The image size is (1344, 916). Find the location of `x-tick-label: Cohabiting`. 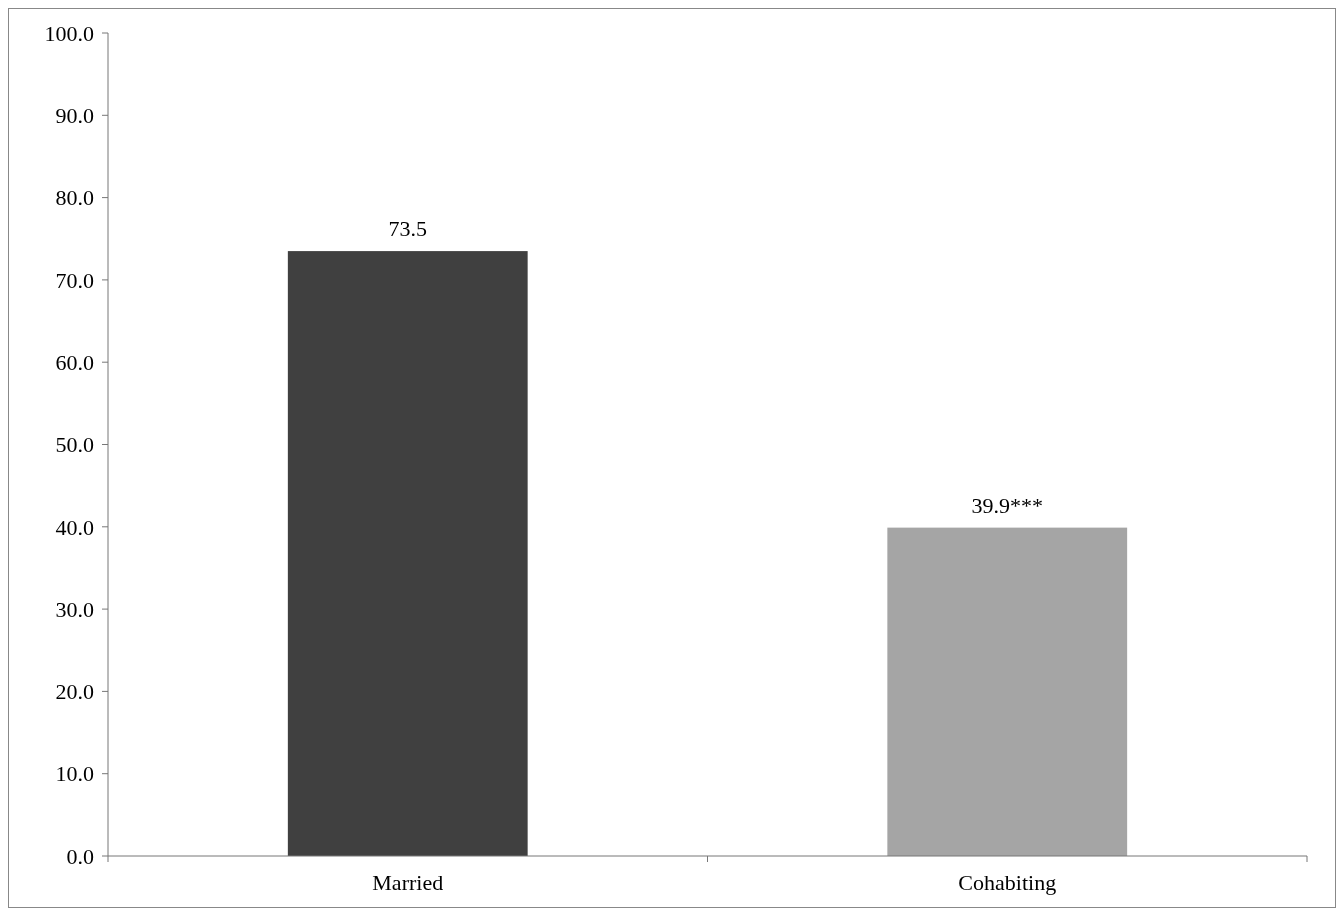

x-tick-label: Cohabiting is located at coordinates (1007, 882).